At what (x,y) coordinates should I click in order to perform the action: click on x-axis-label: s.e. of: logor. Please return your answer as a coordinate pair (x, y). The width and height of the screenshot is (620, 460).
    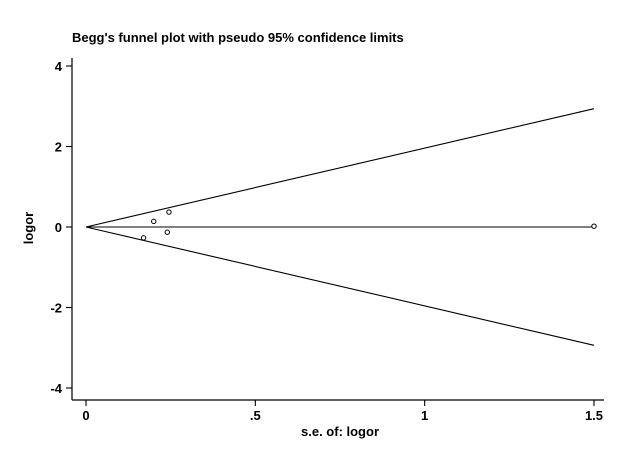
    Looking at the image, I should click on (340, 431).